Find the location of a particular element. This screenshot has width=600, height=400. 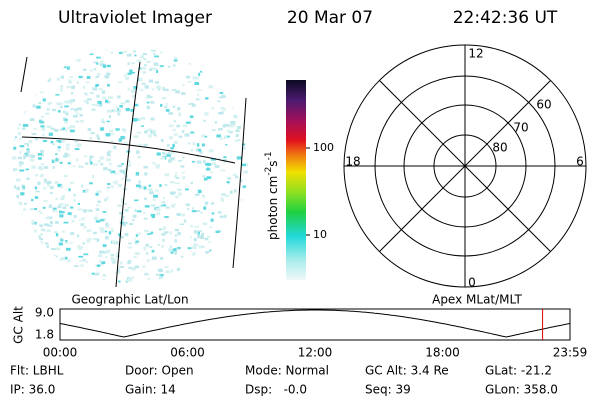

label-exp: -1 is located at coordinates (269, 155).